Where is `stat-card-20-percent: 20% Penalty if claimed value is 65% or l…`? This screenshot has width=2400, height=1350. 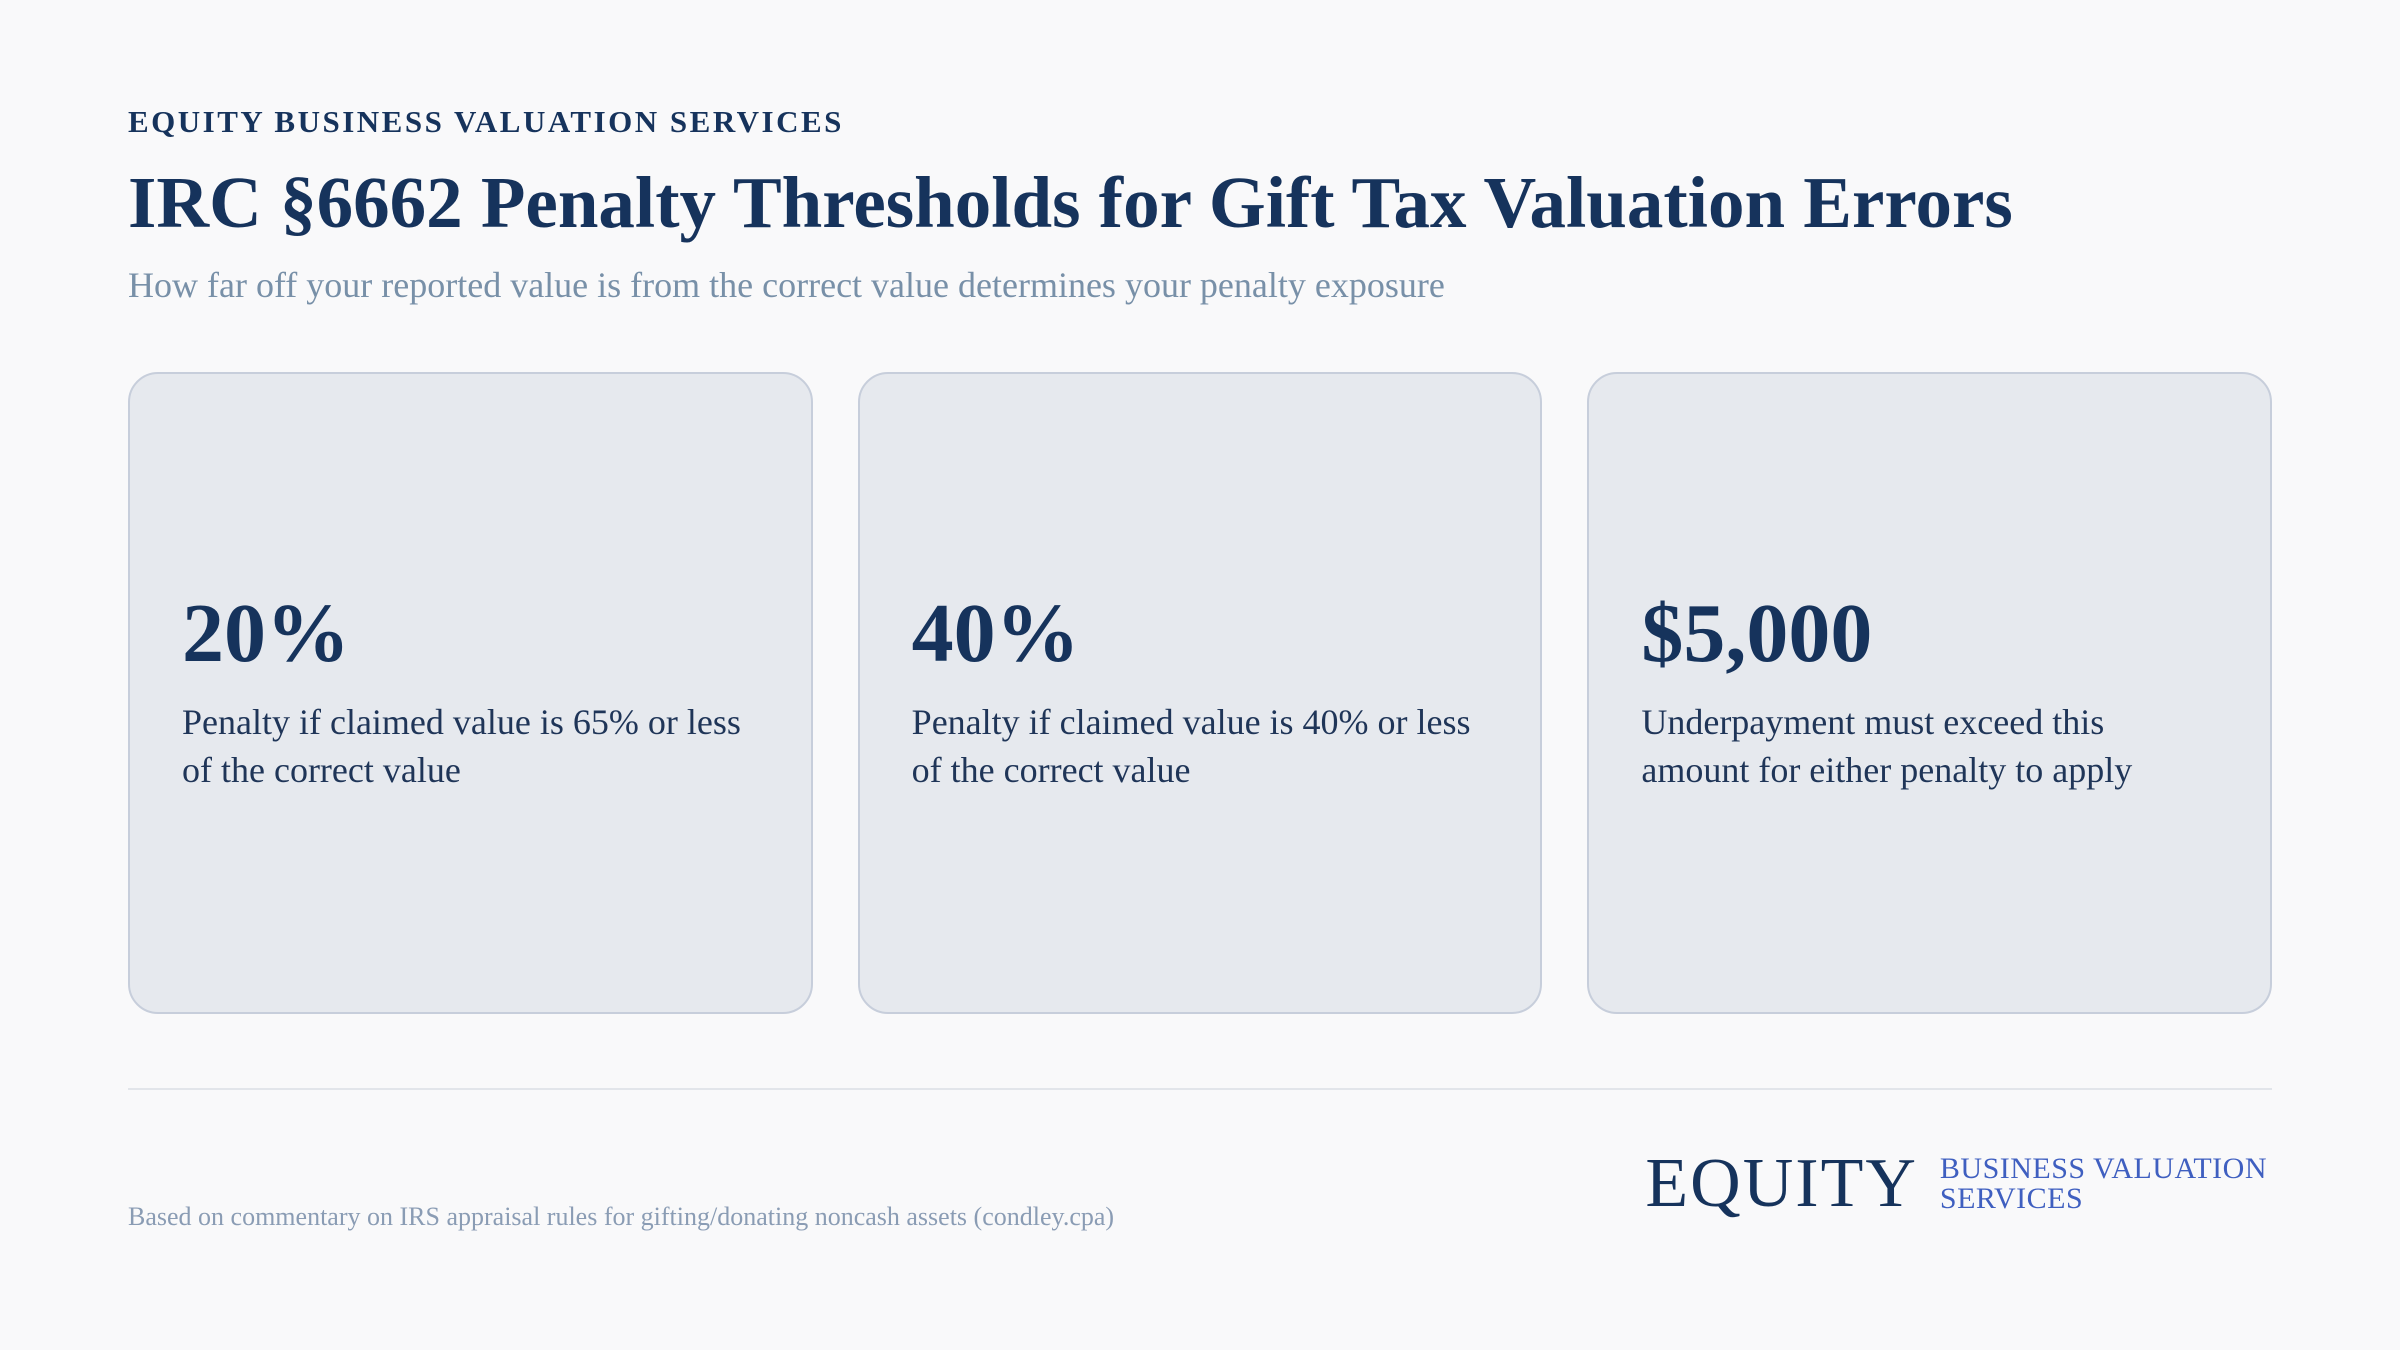 stat-card-20-percent: 20% Penalty if claimed value is 65% or l… is located at coordinates (470, 693).